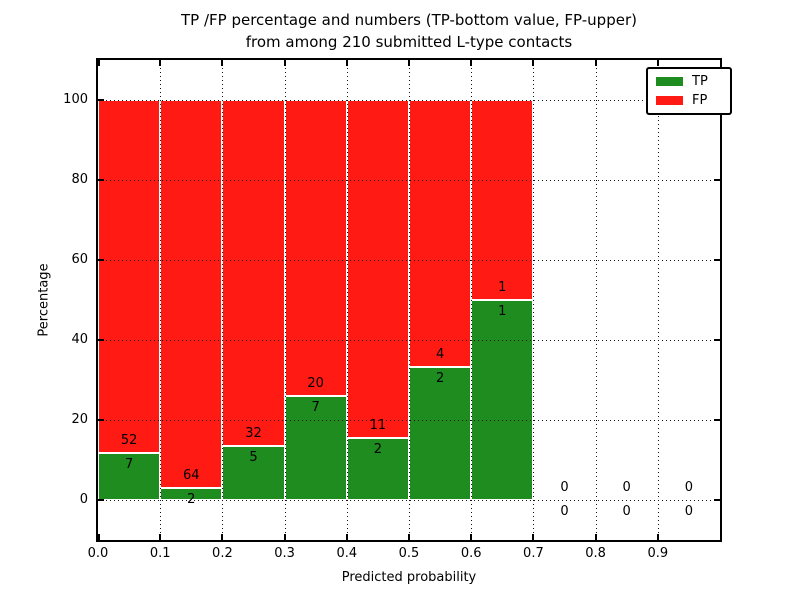 This screenshot has height=600, width=800. Describe the element at coordinates (700, 81) in the screenshot. I see `tp-legend-label: TP` at that location.